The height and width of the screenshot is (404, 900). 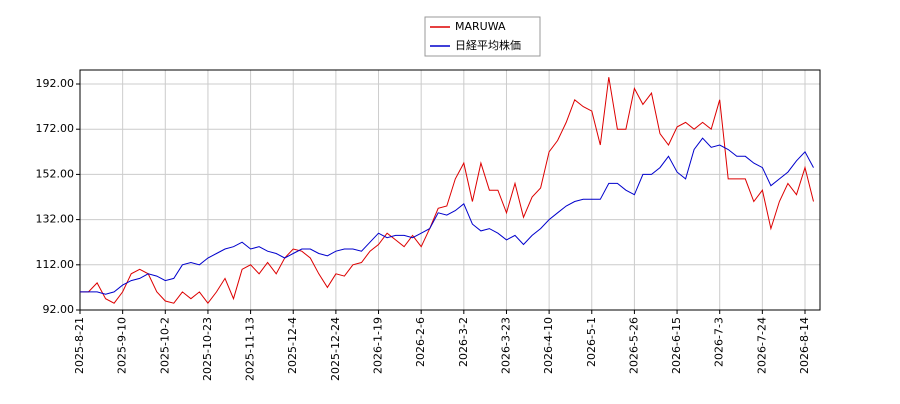 What do you see at coordinates (79, 345) in the screenshot?
I see `x-tick-label: 2025-8-21` at bounding box center [79, 345].